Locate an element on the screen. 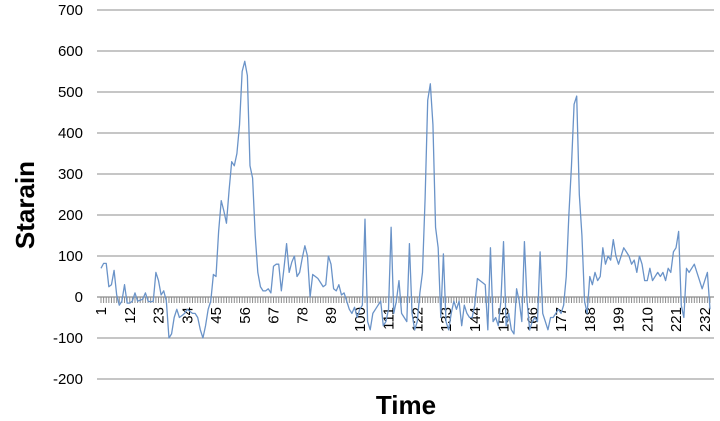 This screenshot has width=720, height=421. y-tick-label: -100 is located at coordinates (68, 338).